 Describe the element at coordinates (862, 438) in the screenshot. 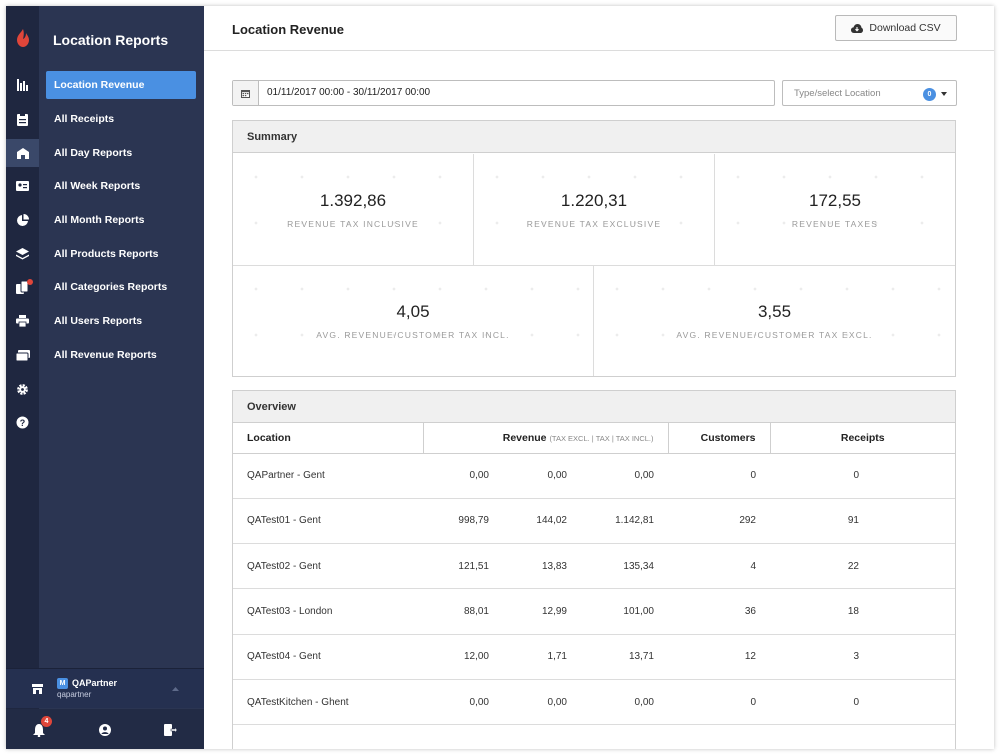

I see `column-header-receipts: Receipts` at that location.